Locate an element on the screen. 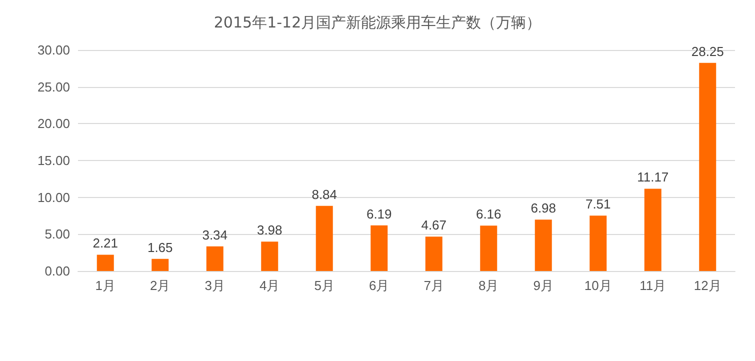 This screenshot has height=361, width=755. y-tick-label: 0.00 is located at coordinates (57, 271).